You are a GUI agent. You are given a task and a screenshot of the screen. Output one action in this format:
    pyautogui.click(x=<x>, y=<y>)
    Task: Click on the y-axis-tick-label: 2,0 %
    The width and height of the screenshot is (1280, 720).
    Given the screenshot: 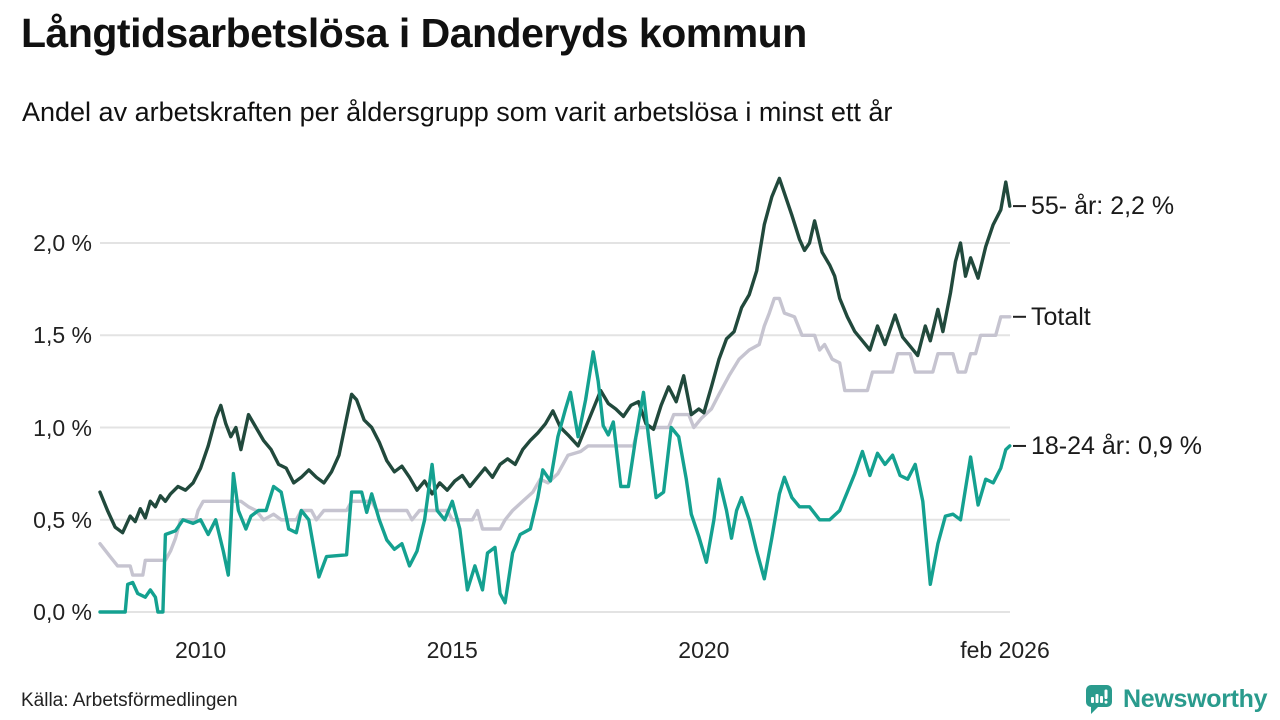 What is the action you would take?
    pyautogui.click(x=62, y=243)
    